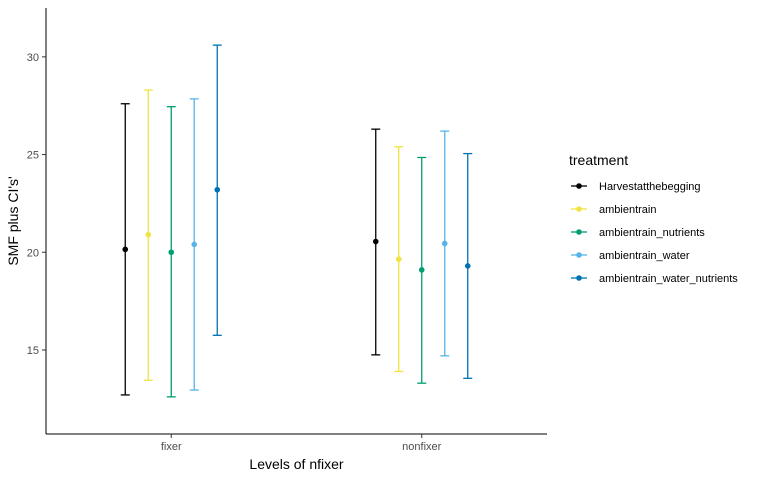 This screenshot has width=768, height=480. I want to click on x-axis-title: Levels of nfixer, so click(296, 464).